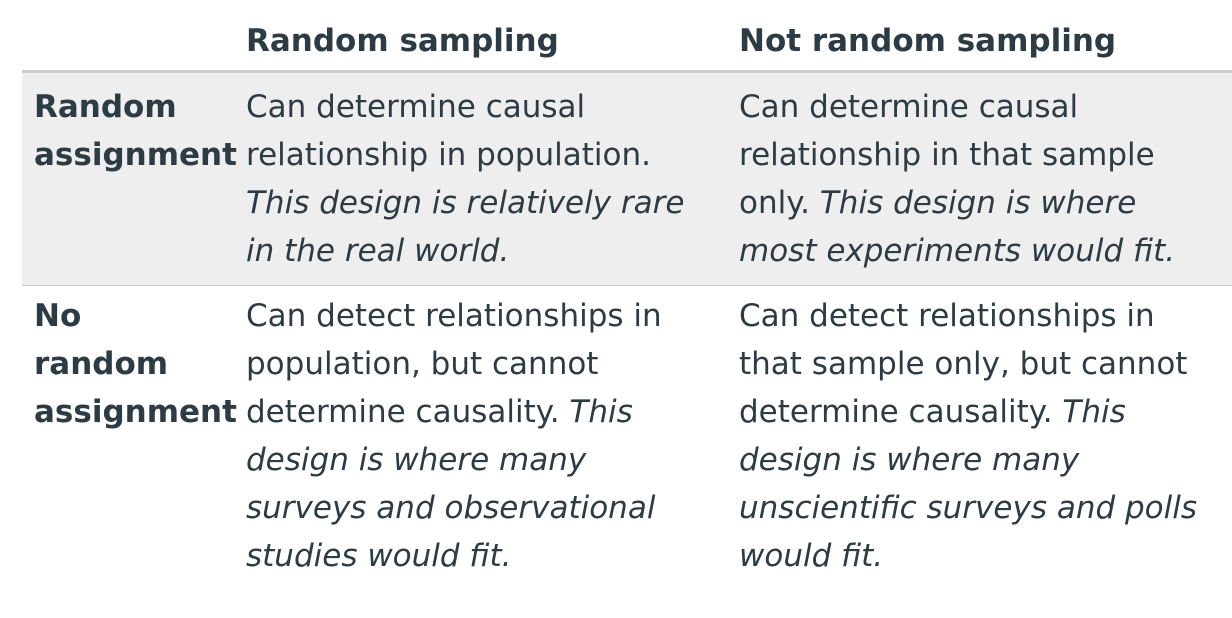 This screenshot has width=1232, height=618. I want to click on header-not-random-sampling: Not random sampling, so click(979, 40).